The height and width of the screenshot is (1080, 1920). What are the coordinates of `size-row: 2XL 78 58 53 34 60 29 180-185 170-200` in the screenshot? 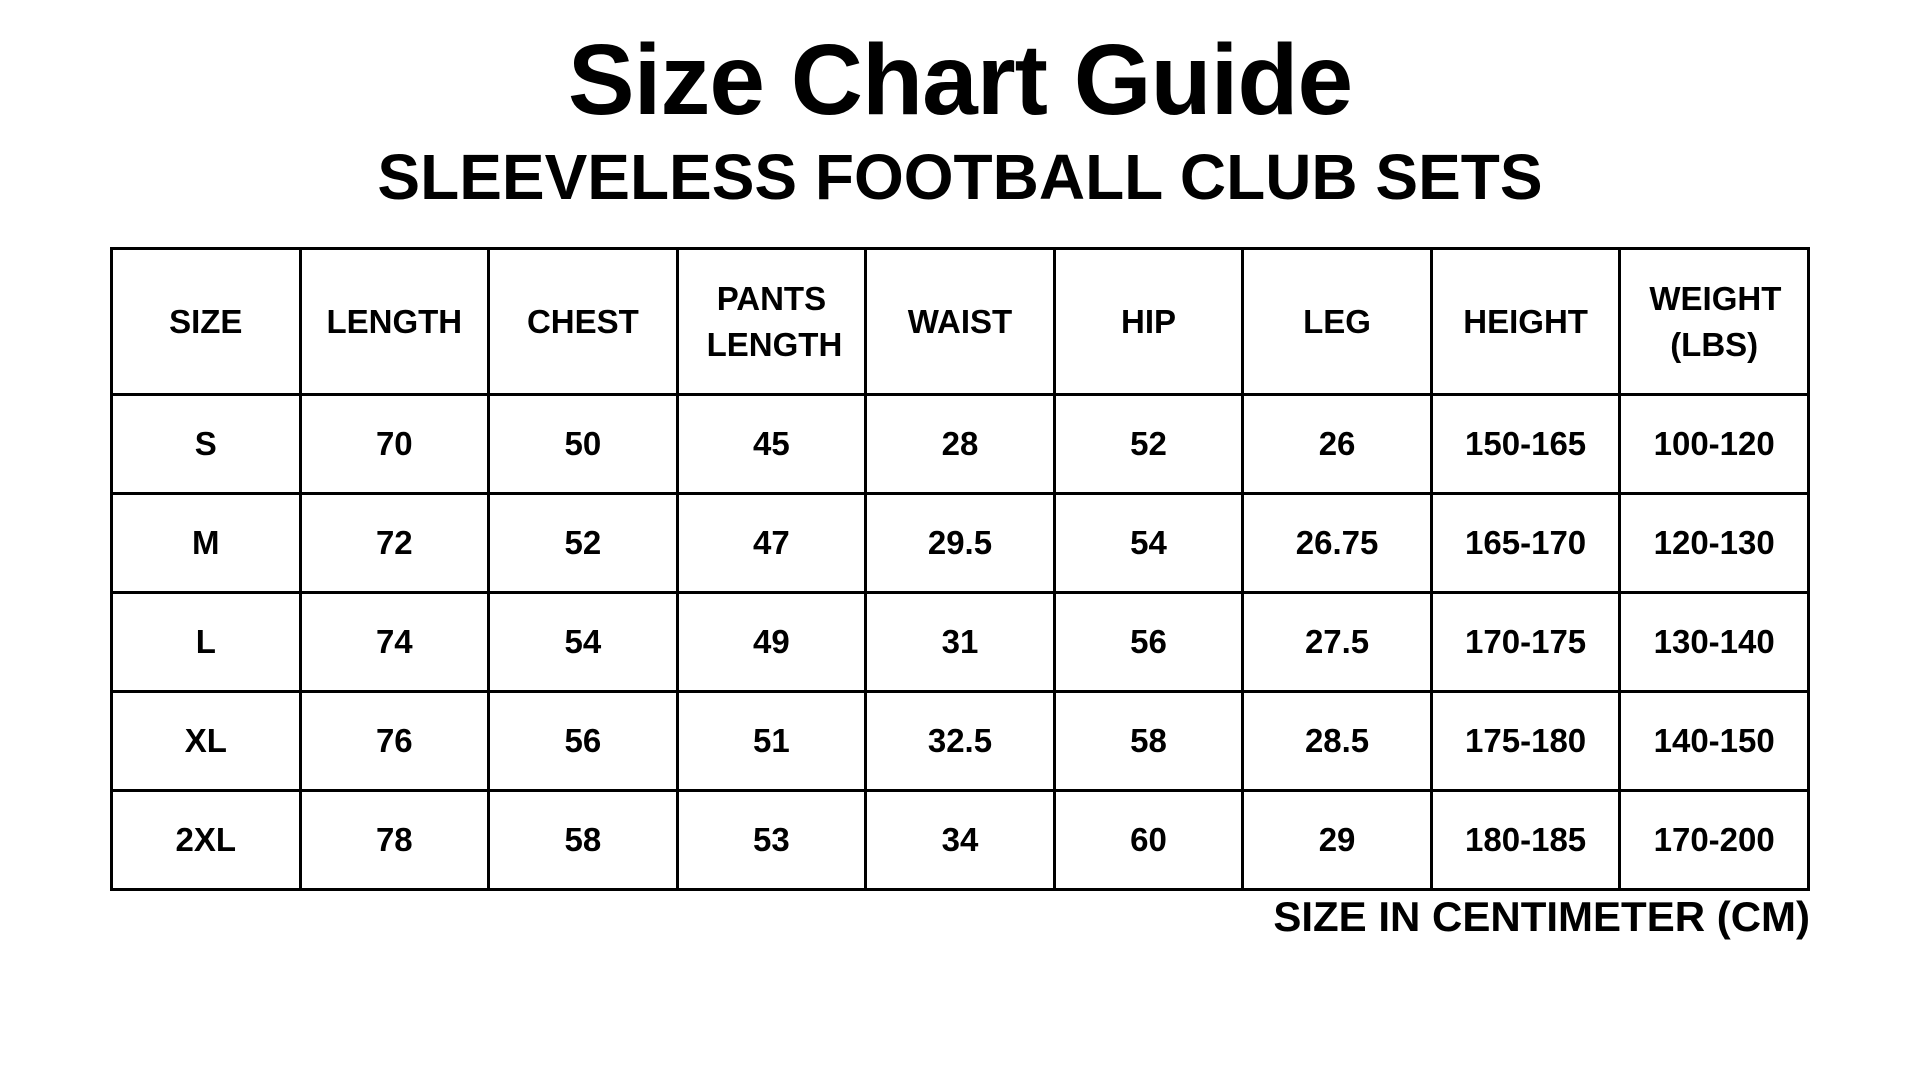 It's located at (960, 840).